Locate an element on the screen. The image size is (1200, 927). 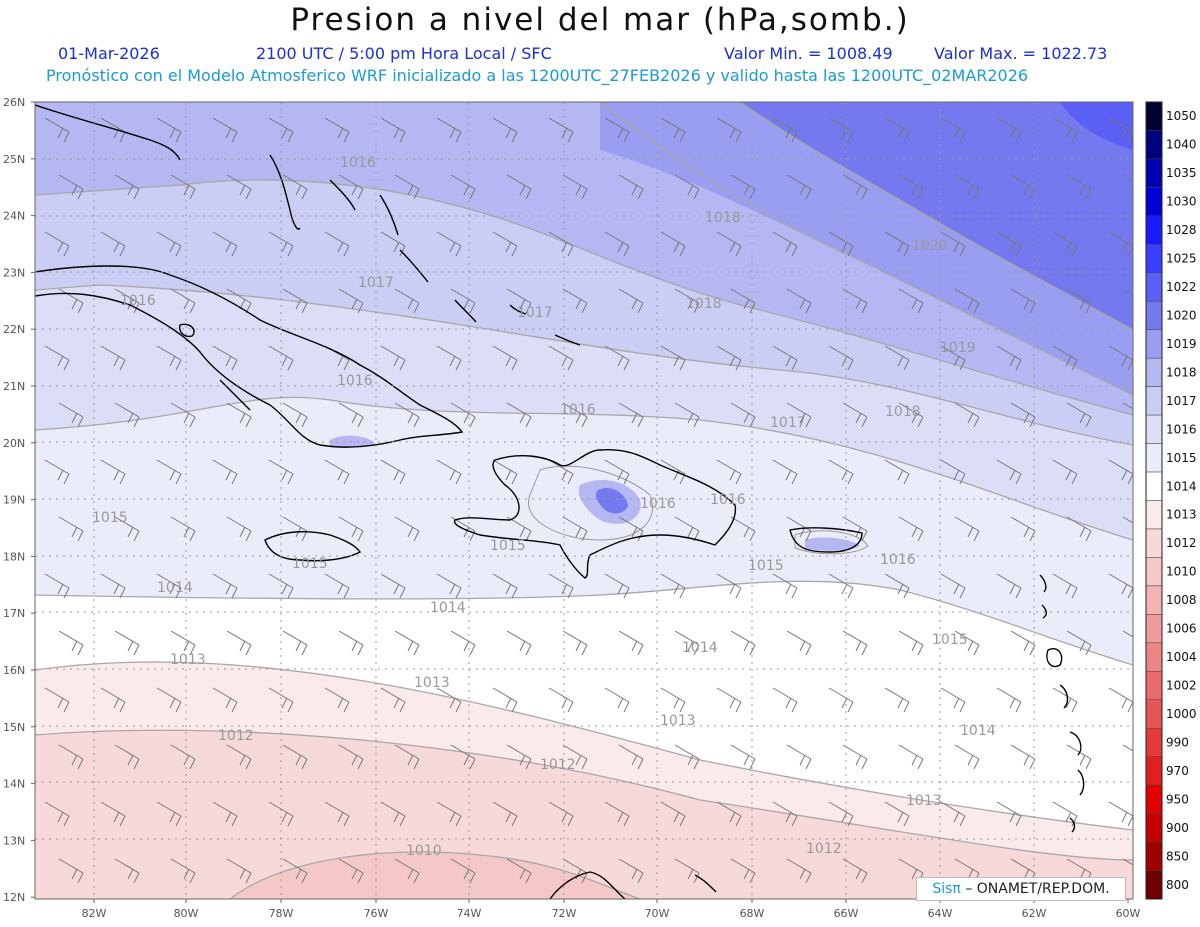
turks-caicos is located at coordinates (567, 340).